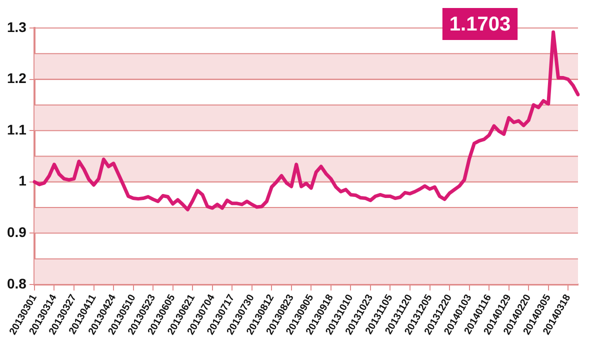 The width and height of the screenshot is (600, 341). I want to click on y-tick-label: 1, so click(22, 180).